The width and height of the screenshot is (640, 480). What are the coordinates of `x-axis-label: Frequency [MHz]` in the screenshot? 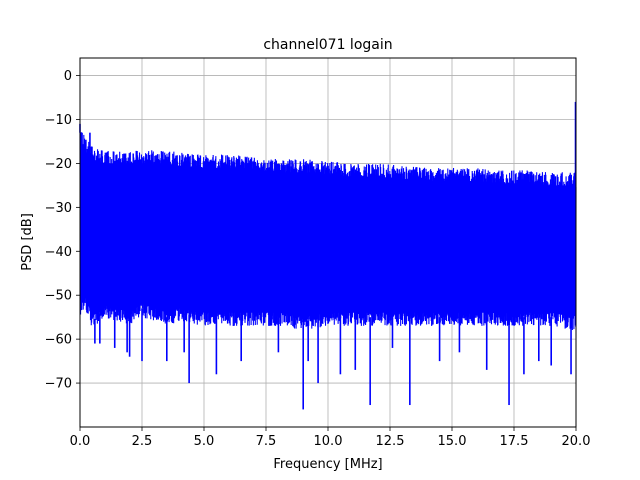 It's located at (327, 464).